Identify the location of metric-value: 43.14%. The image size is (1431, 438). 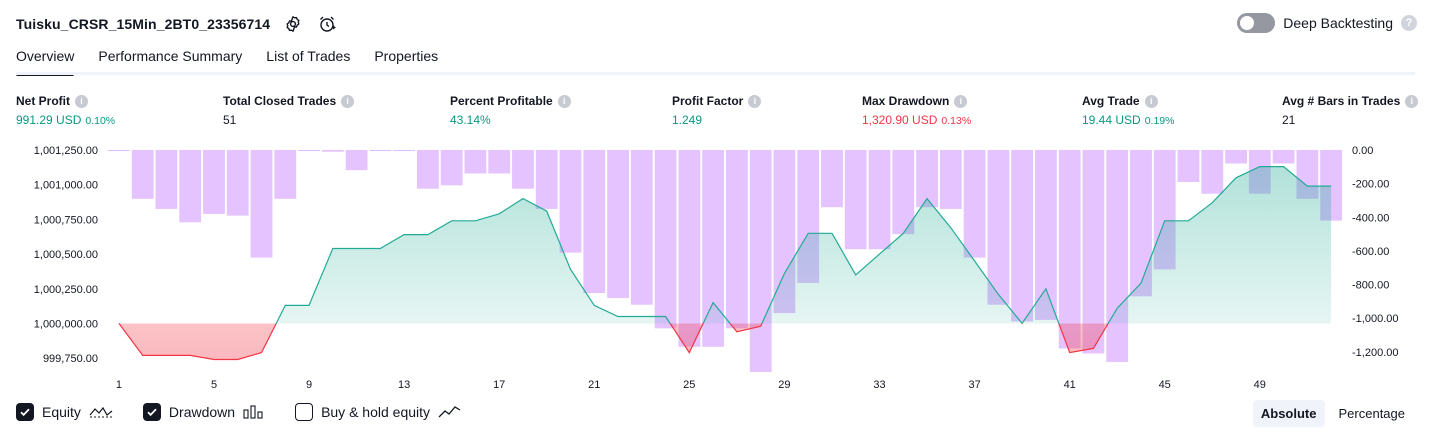
(470, 120).